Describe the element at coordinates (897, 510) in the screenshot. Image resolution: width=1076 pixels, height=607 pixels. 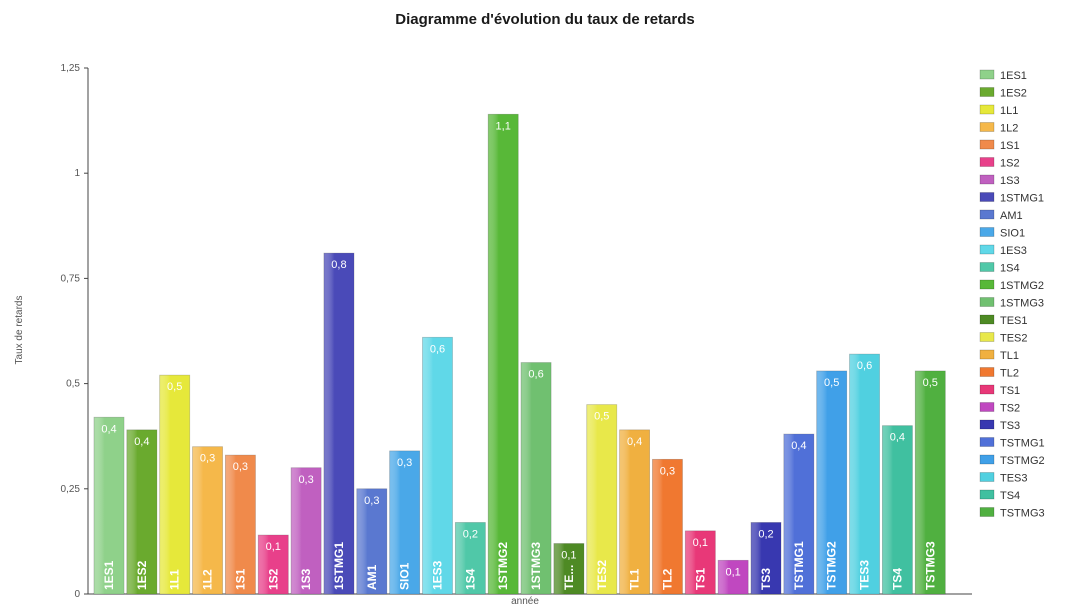
I see `bar-group: 0,4 TS4` at that location.